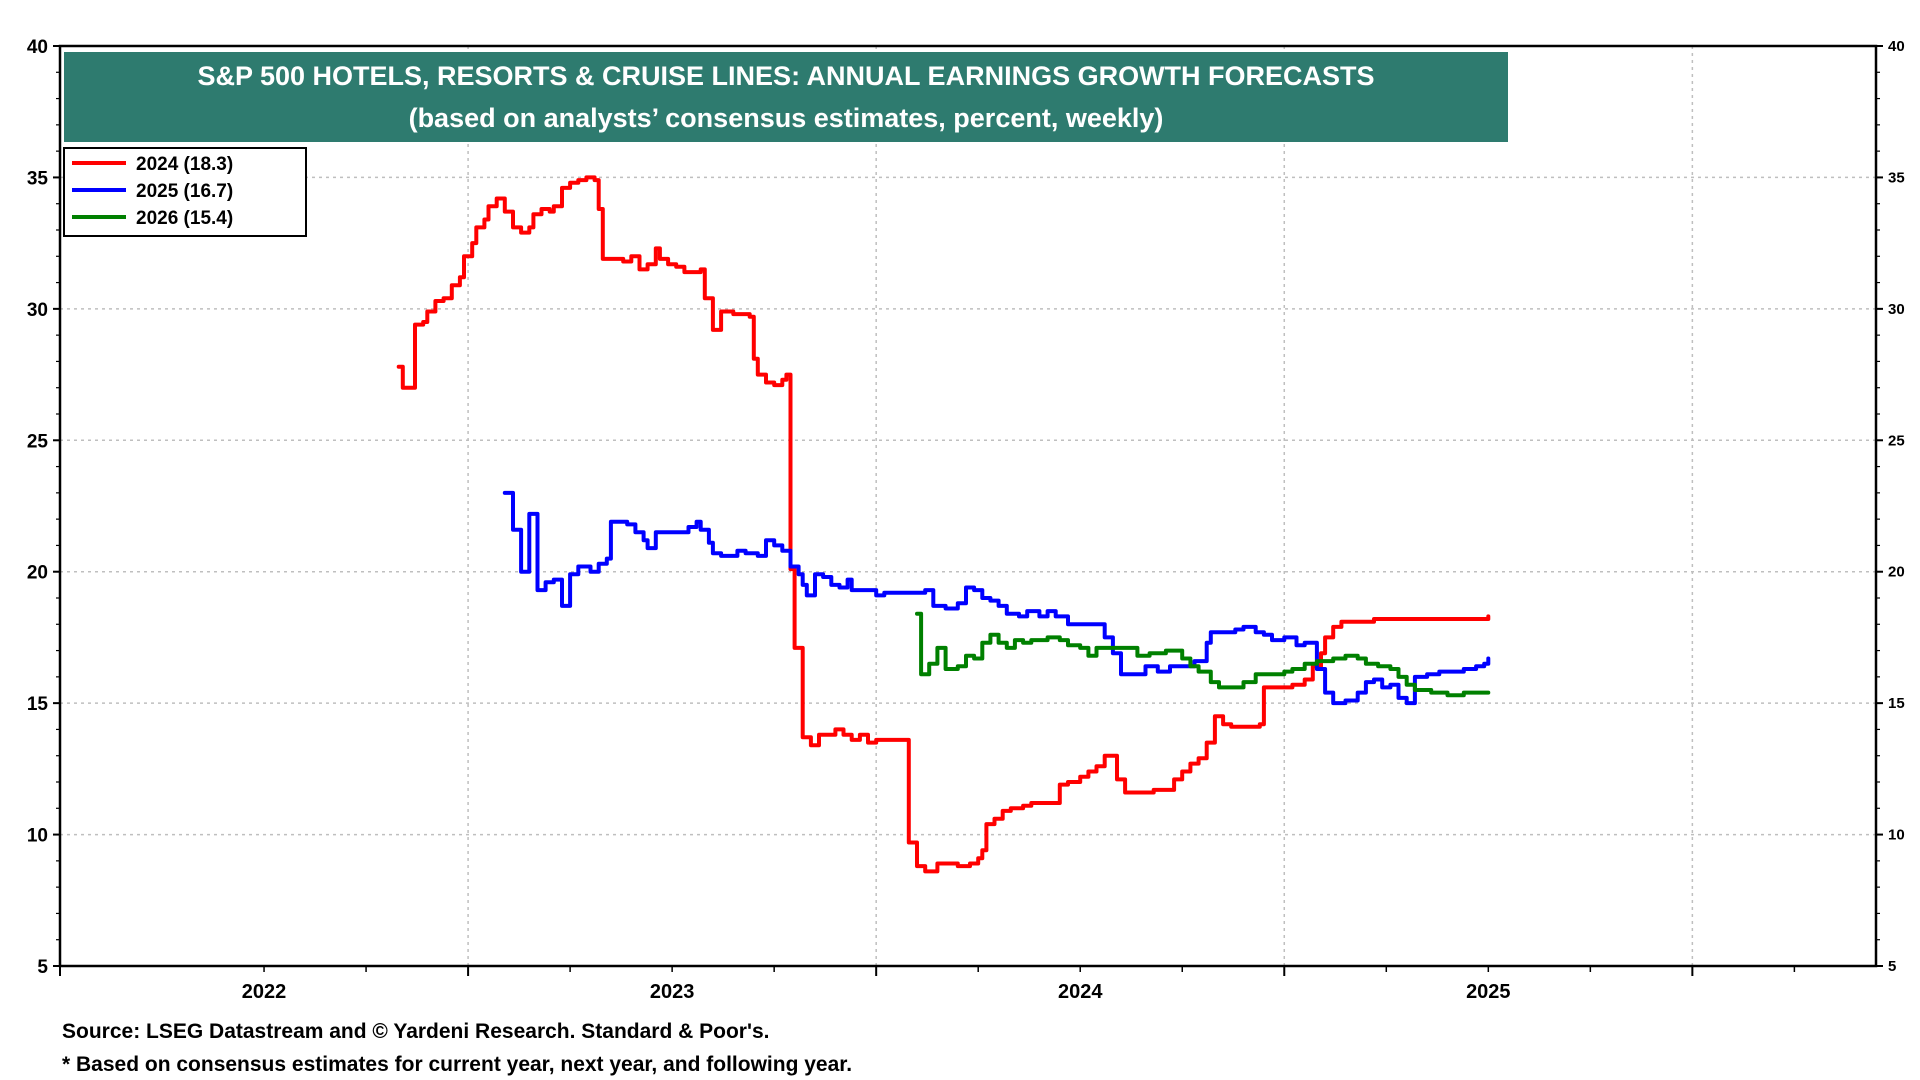  I want to click on legend-label: 2025 (16.7), so click(184, 191).